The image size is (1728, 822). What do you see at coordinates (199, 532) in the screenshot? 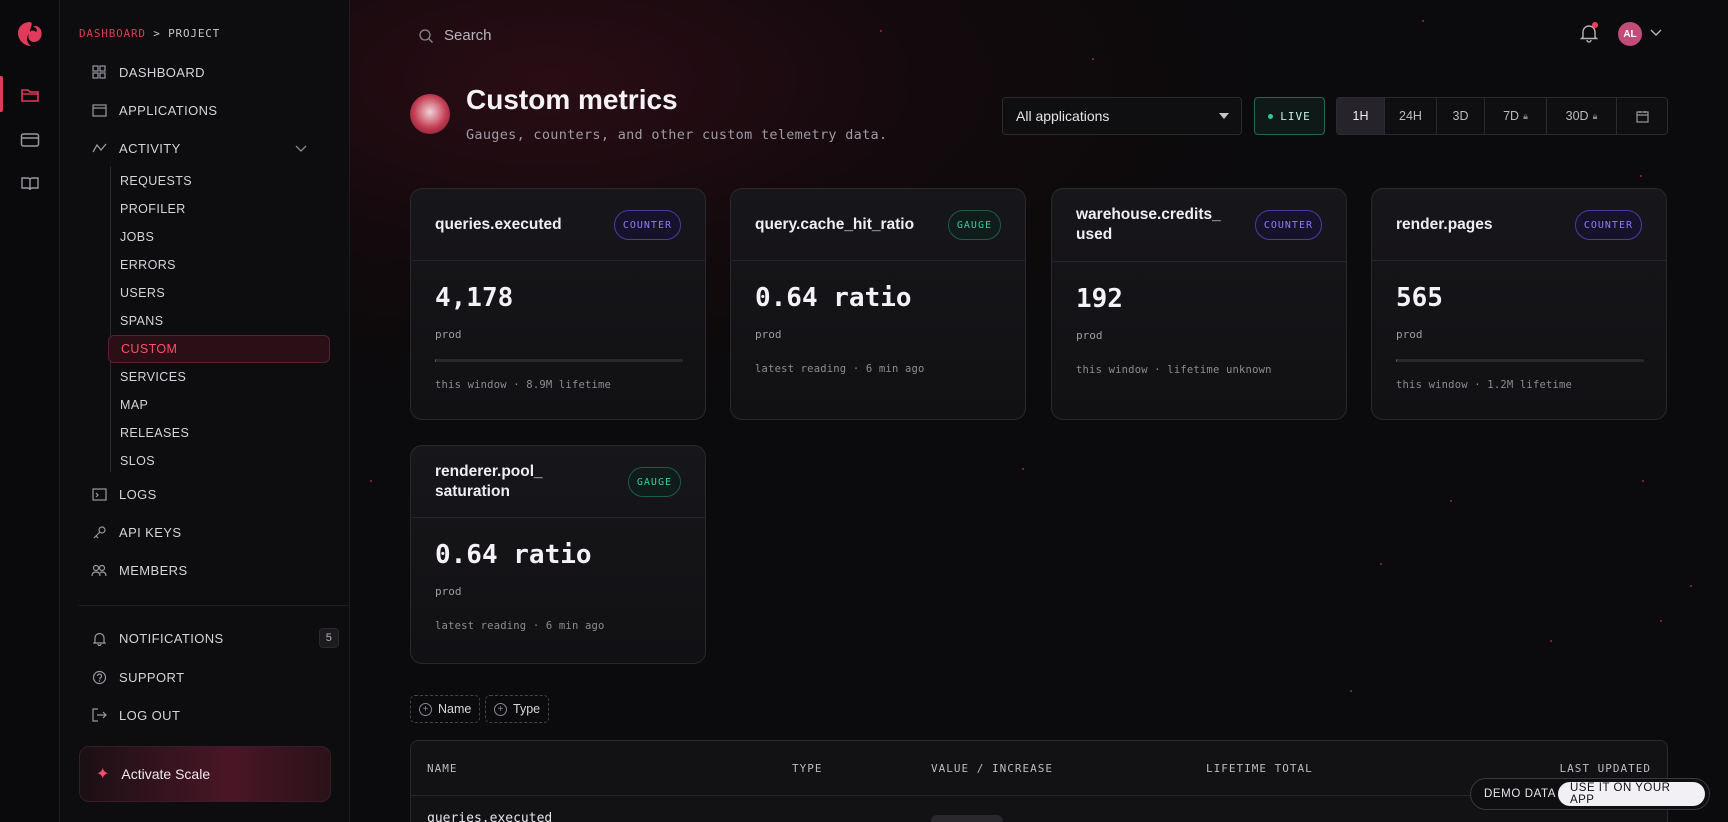
I see `sidebar-item-api-keys: API KEYS` at bounding box center [199, 532].